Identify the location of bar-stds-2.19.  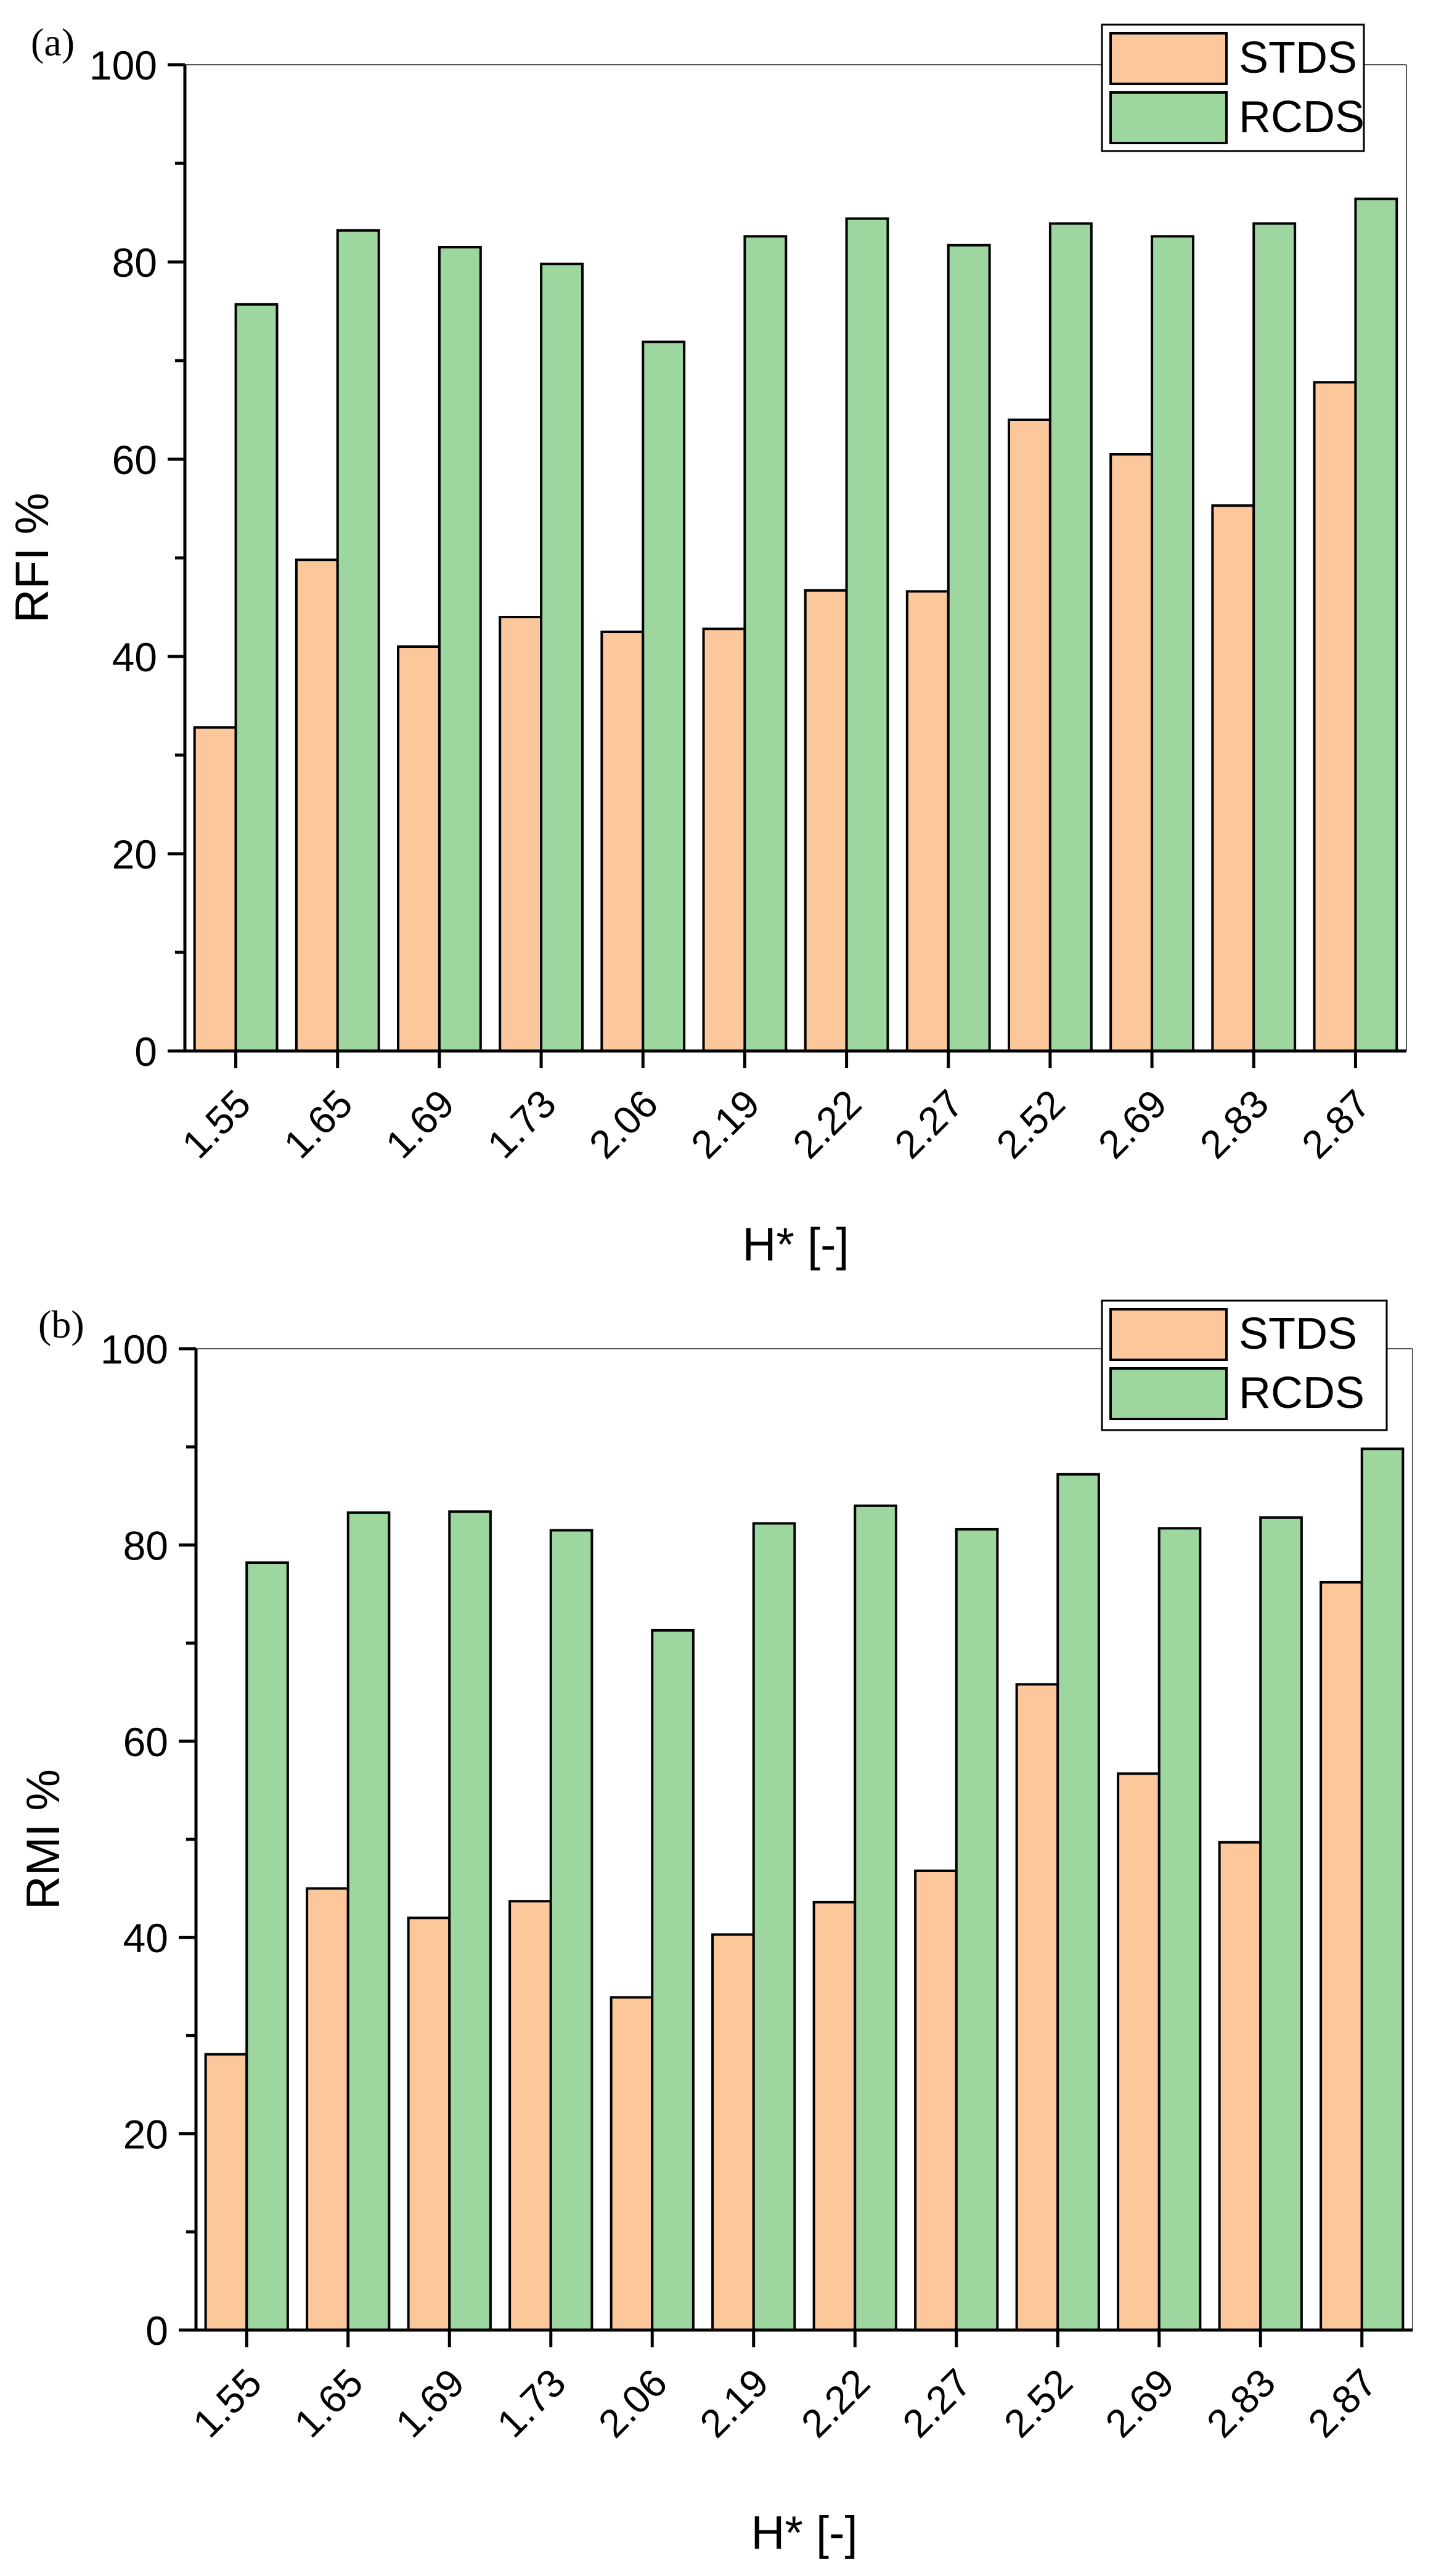
(724, 840).